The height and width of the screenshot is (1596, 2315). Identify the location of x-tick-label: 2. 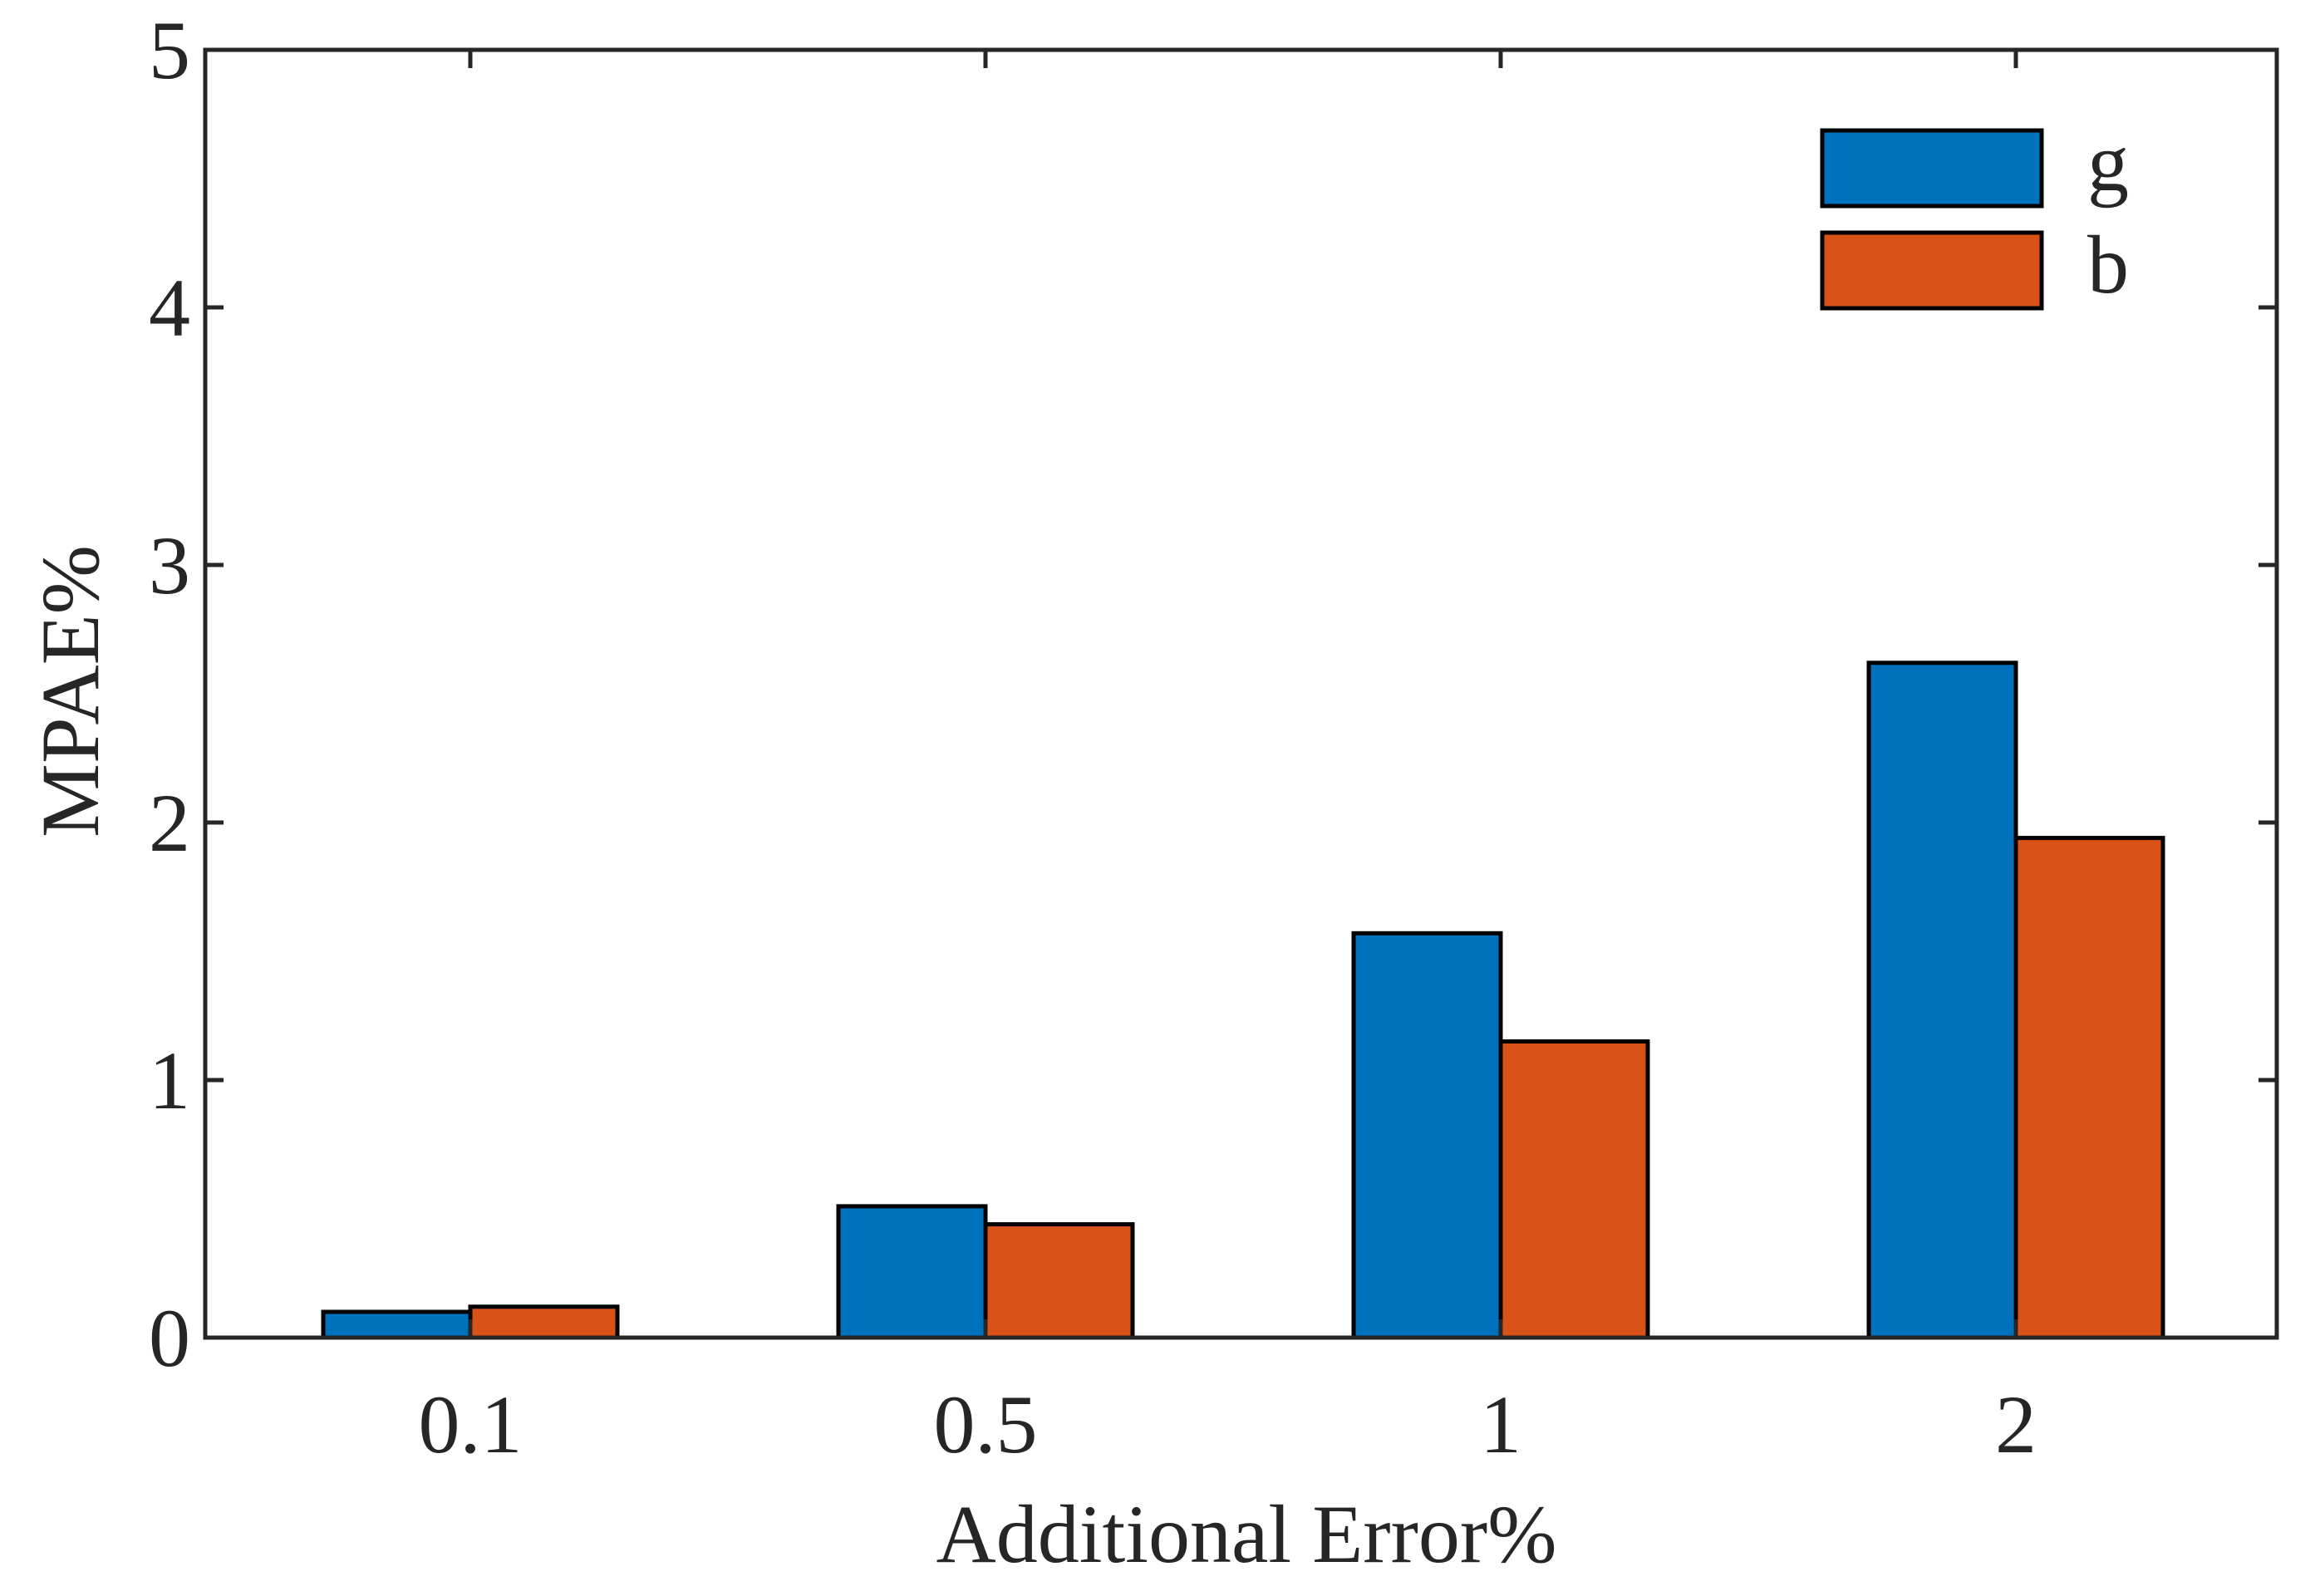
(2016, 1424).